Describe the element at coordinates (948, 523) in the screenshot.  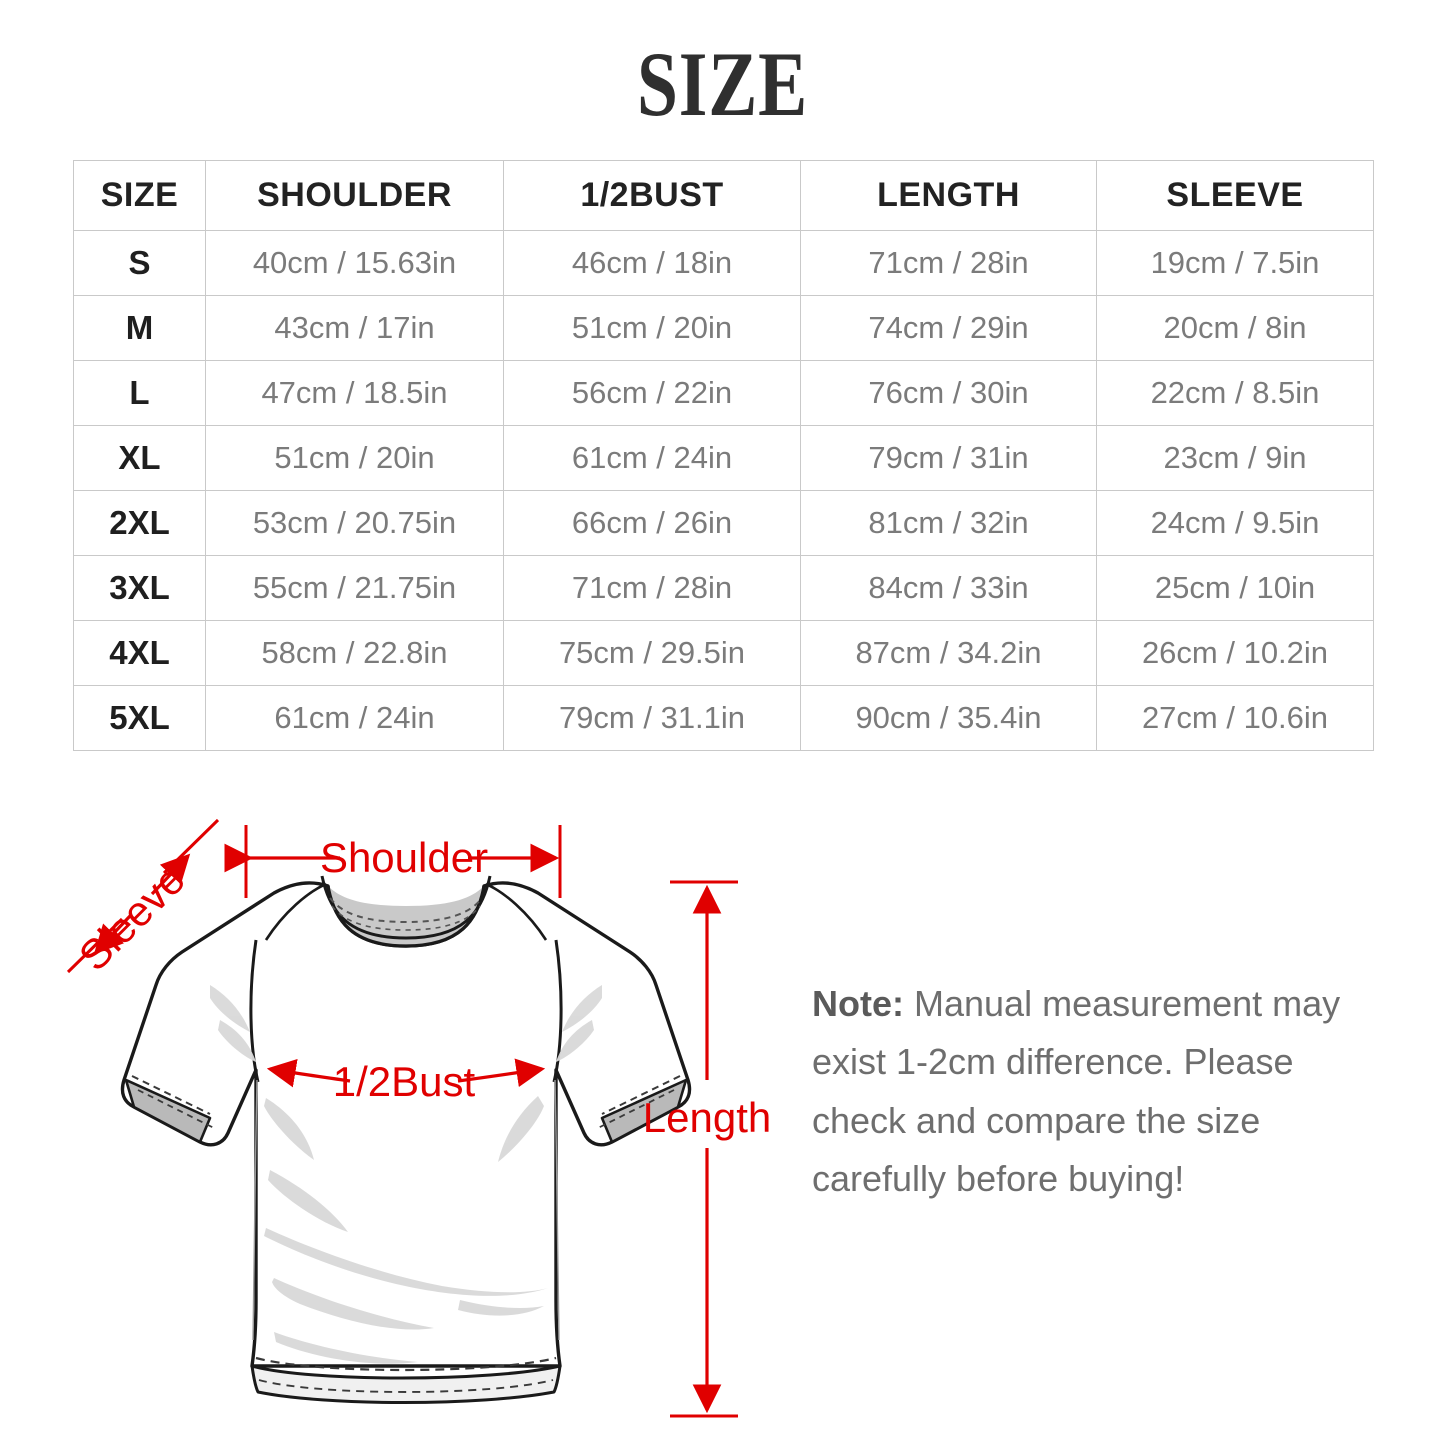
I see `cell-length: 81cm / 32in` at that location.